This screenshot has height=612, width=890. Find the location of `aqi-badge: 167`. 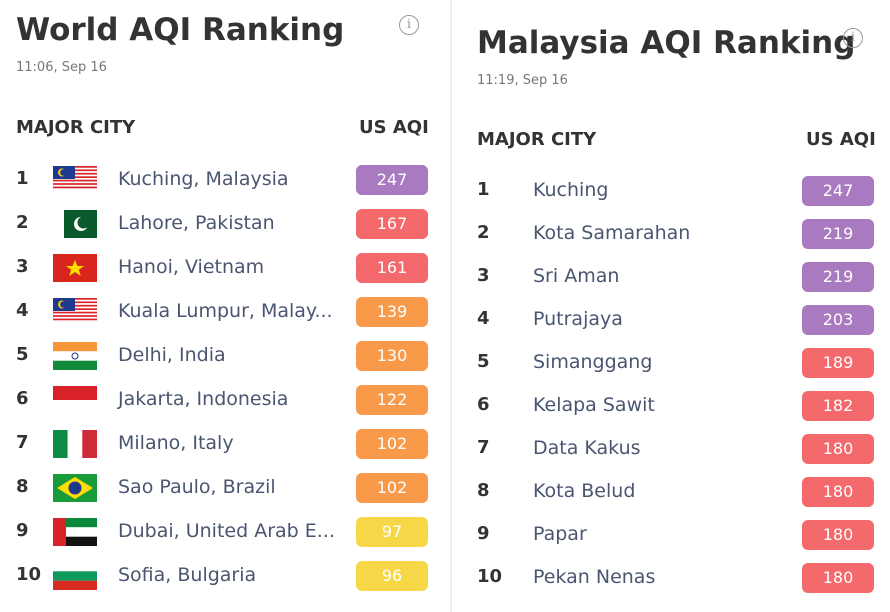

aqi-badge: 167 is located at coordinates (392, 224).